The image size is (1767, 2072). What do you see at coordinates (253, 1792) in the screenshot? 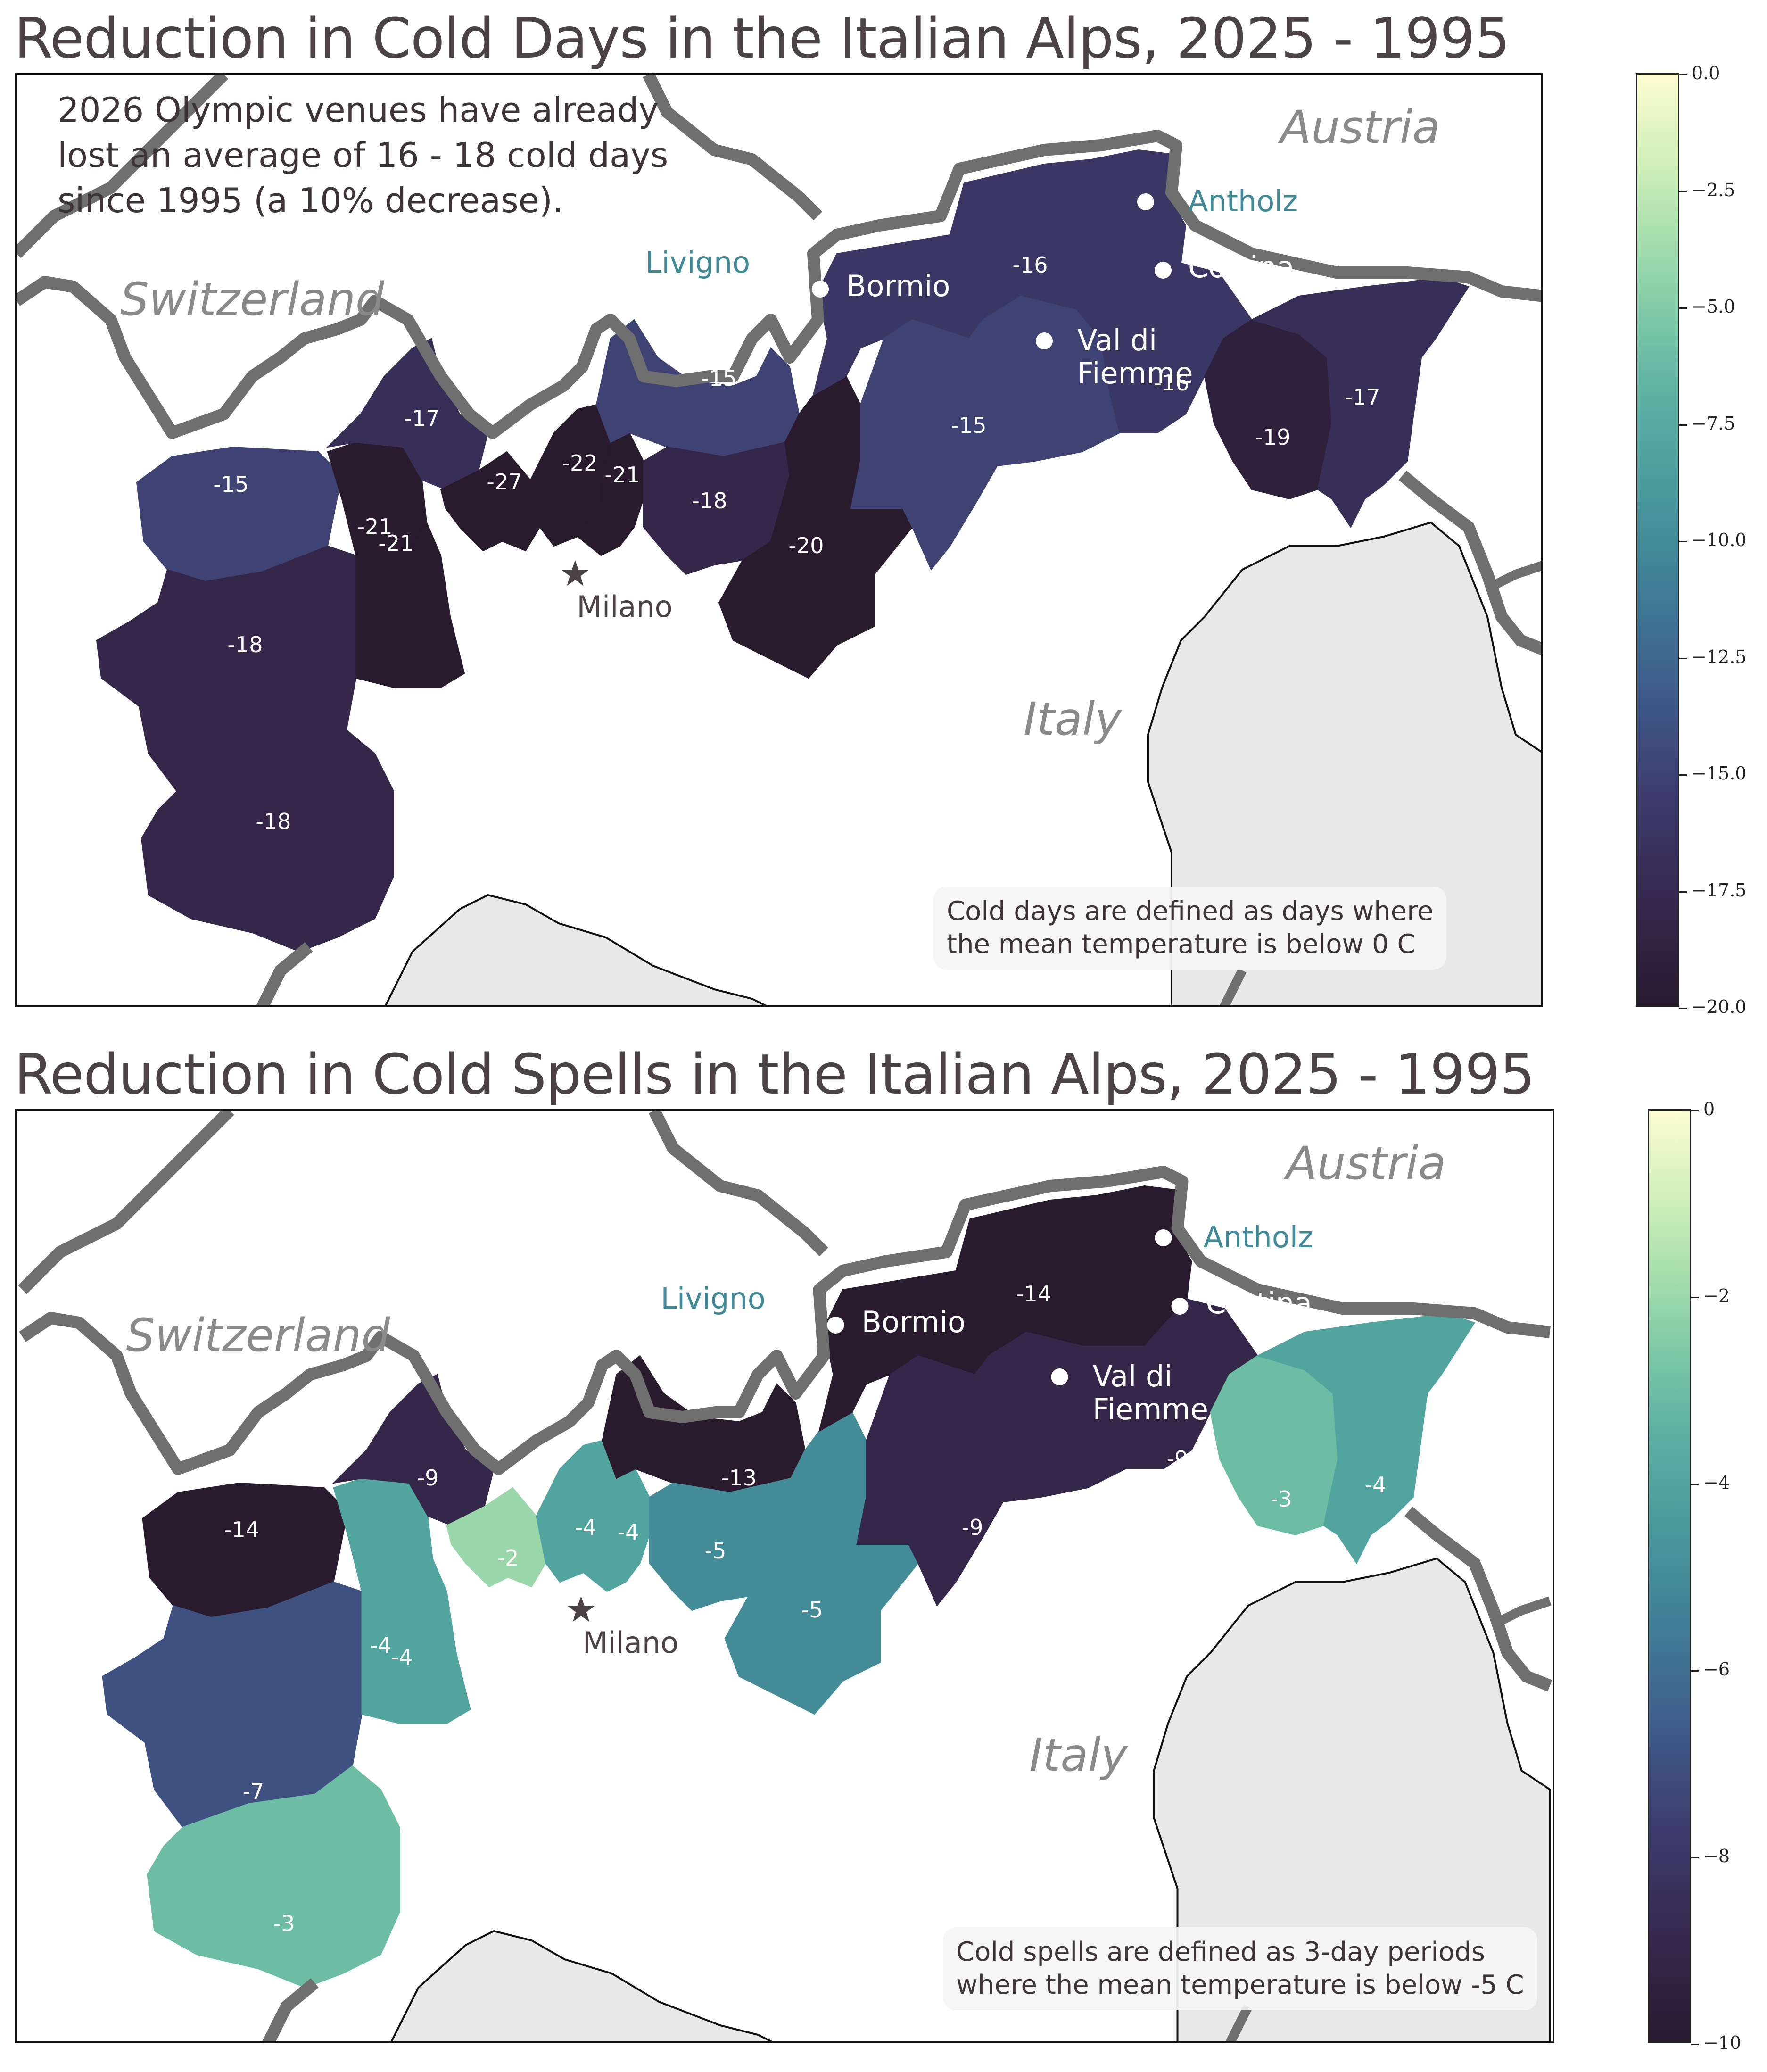
I see `region-value-label: -7` at bounding box center [253, 1792].